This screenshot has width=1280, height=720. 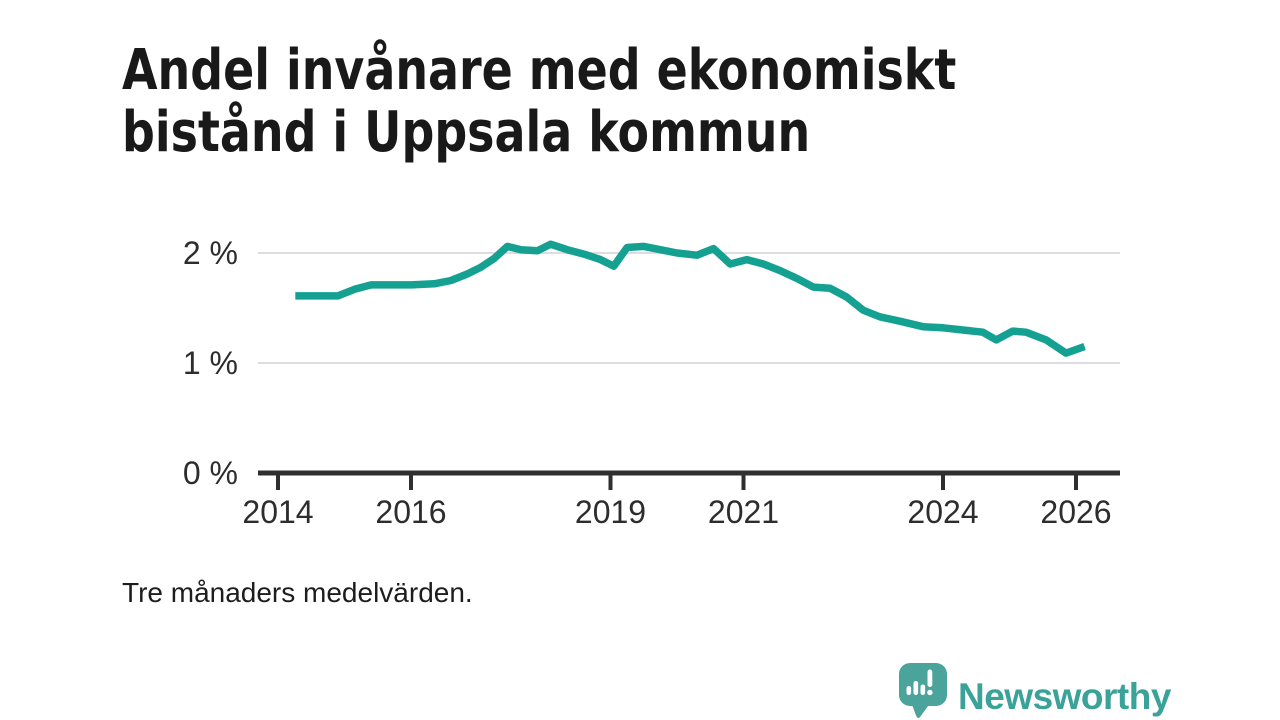 I want to click on y-tick-label: 2 %, so click(x=210, y=253).